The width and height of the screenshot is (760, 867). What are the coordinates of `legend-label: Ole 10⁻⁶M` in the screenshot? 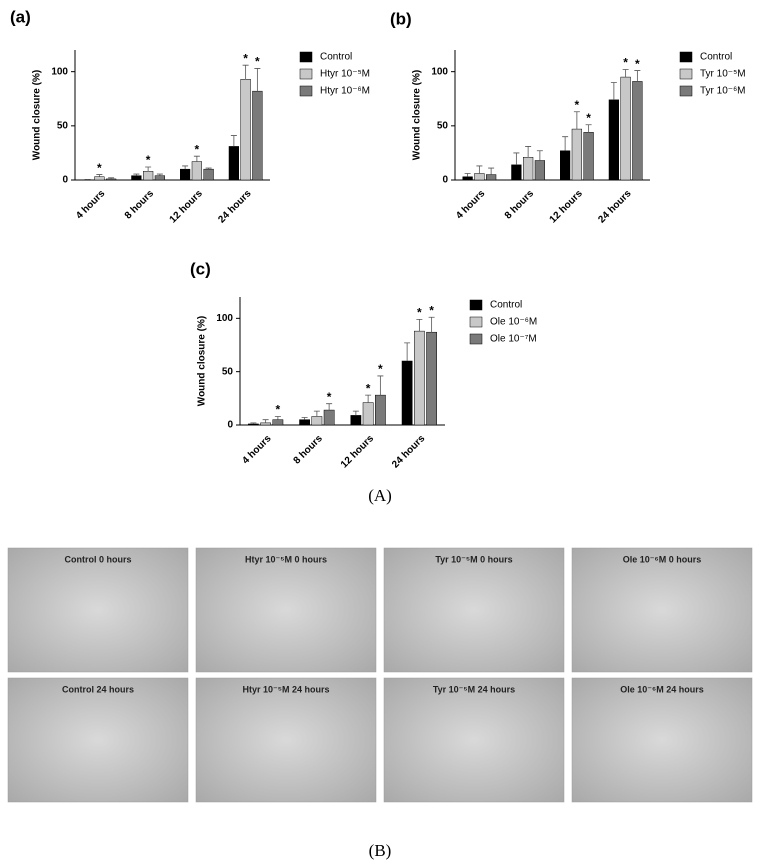 It's located at (513, 322).